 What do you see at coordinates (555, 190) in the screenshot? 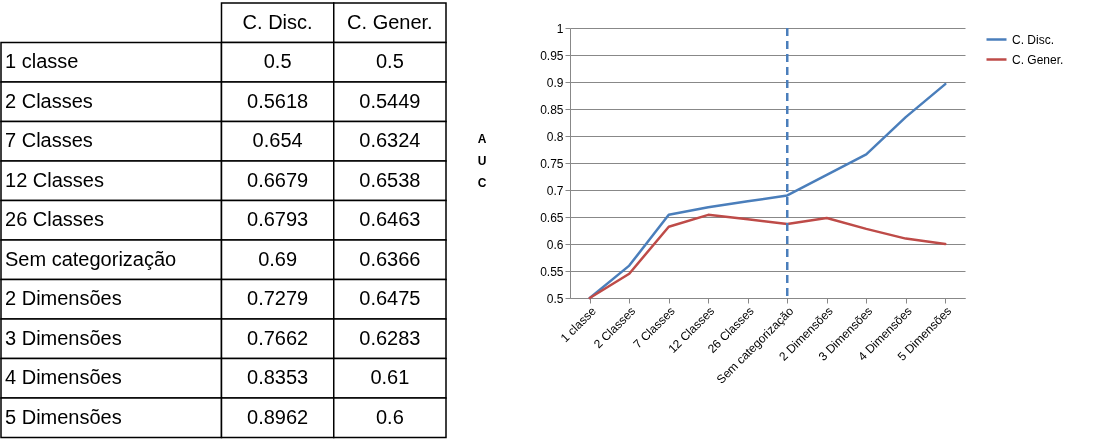
I see `y-tick-label: 0.7` at bounding box center [555, 190].